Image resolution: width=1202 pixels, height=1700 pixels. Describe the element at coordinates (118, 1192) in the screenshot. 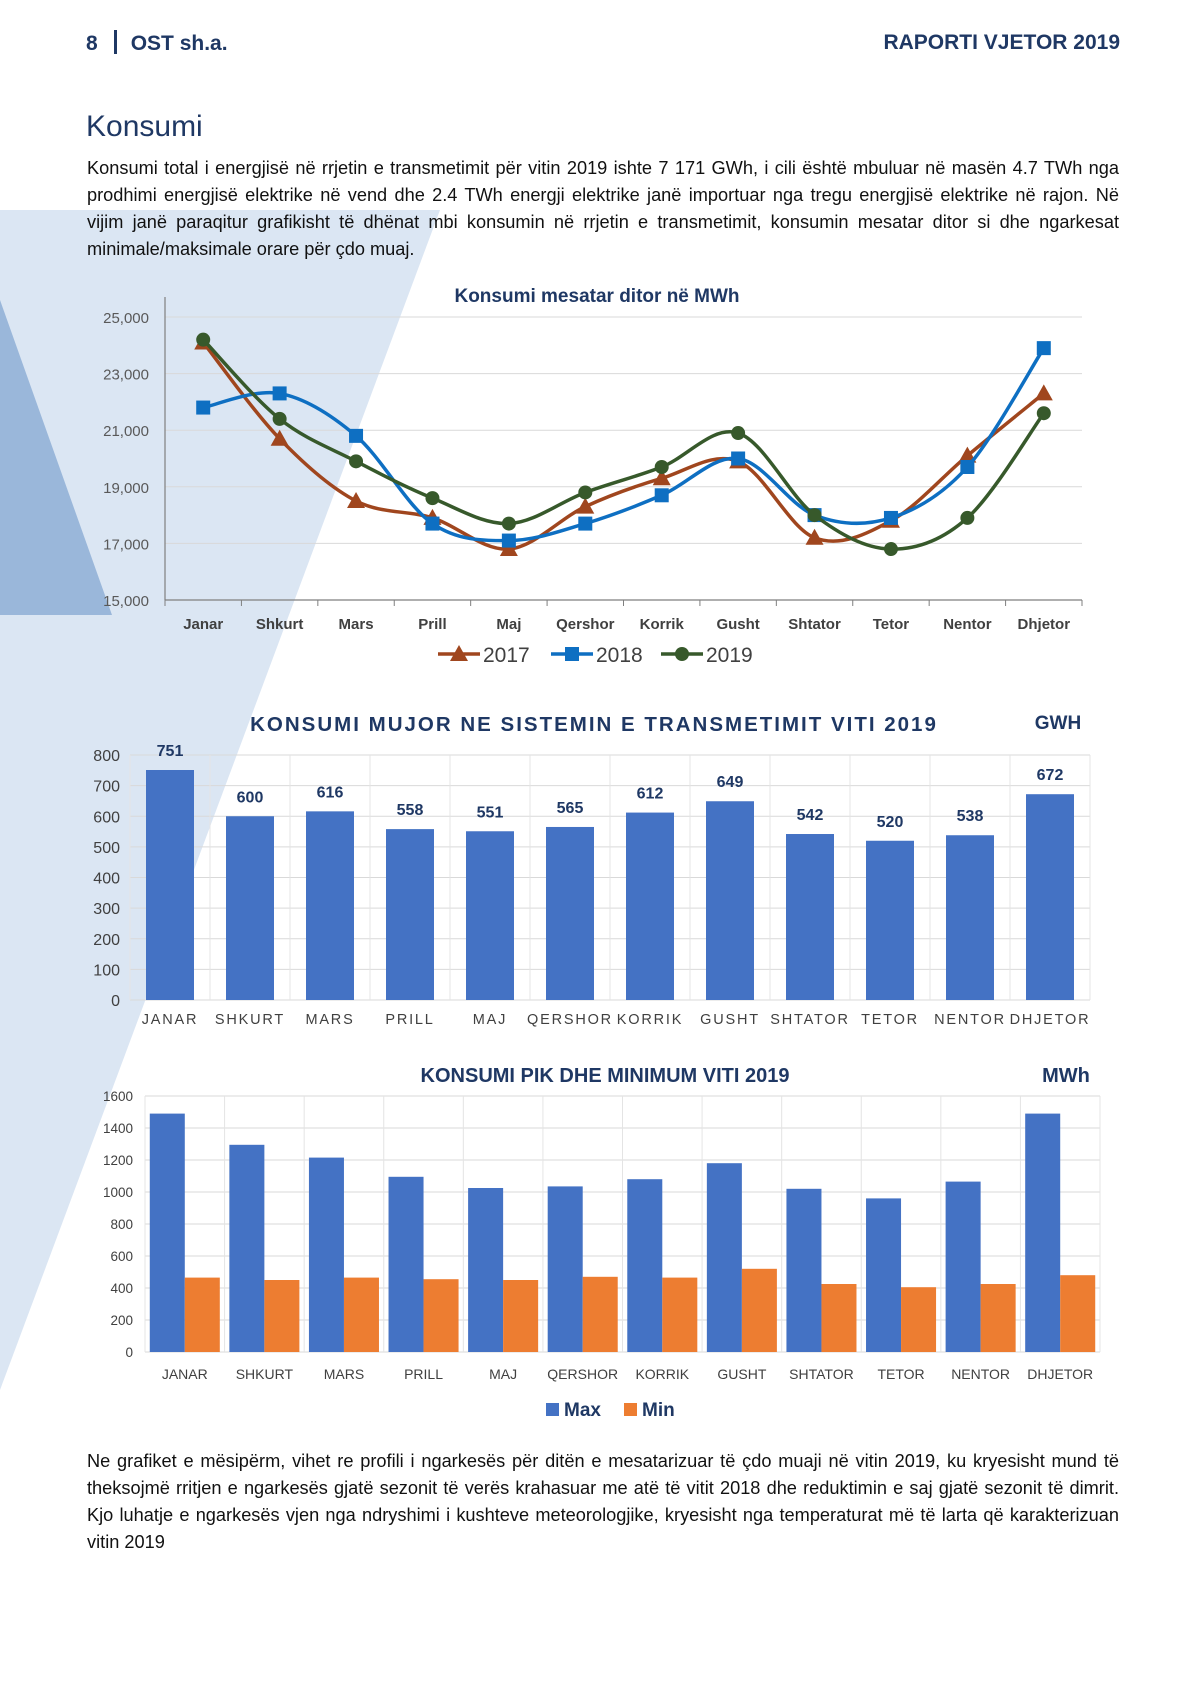

I see `y-tick-label: 1000` at that location.